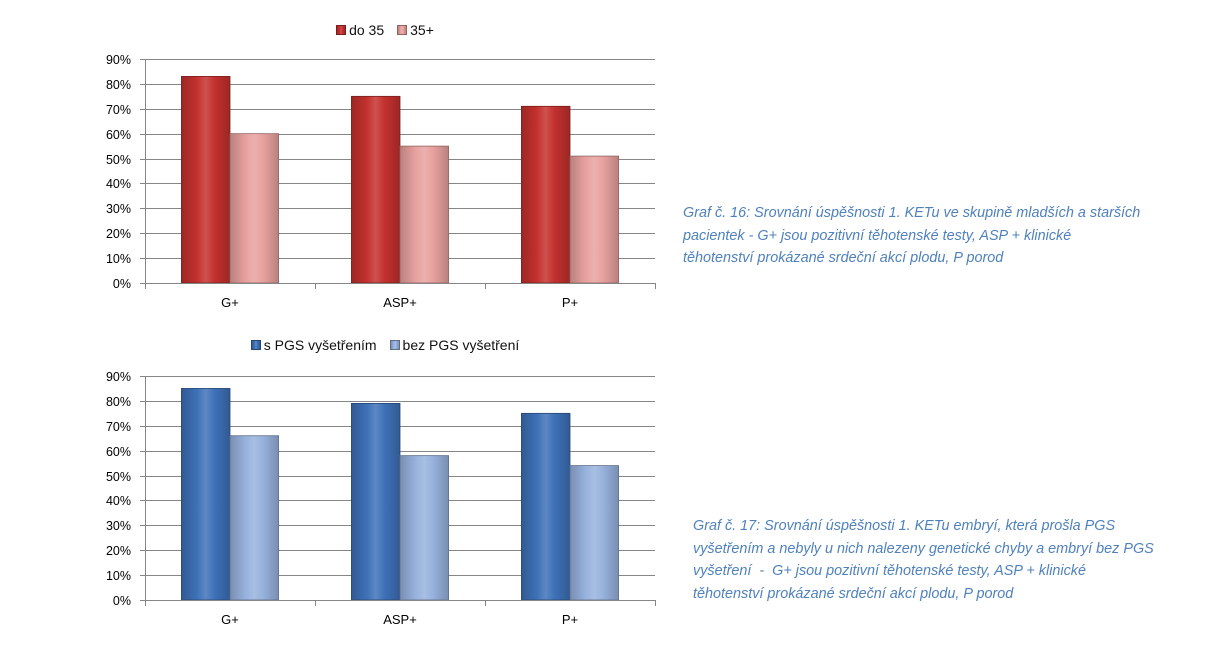 The width and height of the screenshot is (1223, 647). Describe the element at coordinates (461, 345) in the screenshot. I see `legend-label: bez PGS vyšetření` at that location.